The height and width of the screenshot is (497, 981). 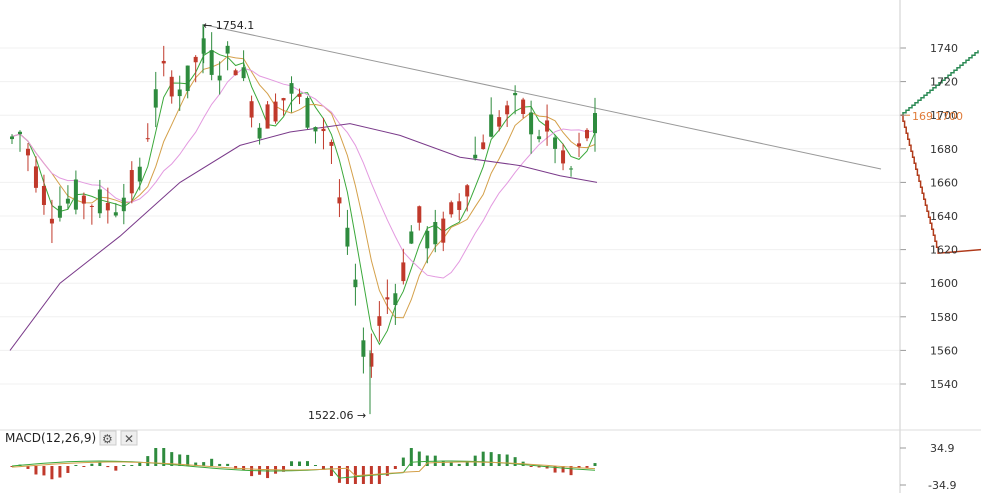 What do you see at coordinates (942, 448) in the screenshot?
I see `macd-axis-top: 34.9` at bounding box center [942, 448].